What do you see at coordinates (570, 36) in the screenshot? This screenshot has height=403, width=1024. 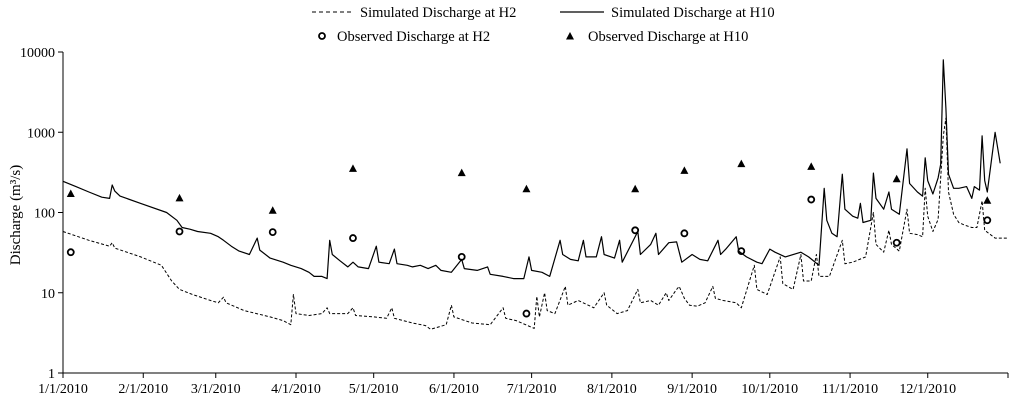 I see `legend-triangle-symbol` at bounding box center [570, 36].